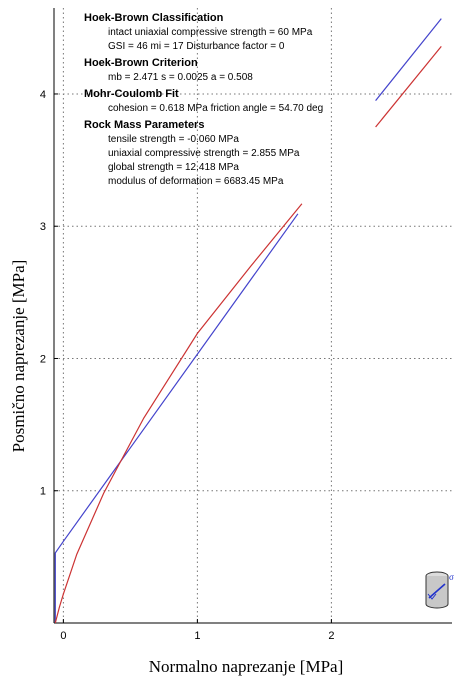 This screenshot has width=457, height=686. Describe the element at coordinates (331, 636) in the screenshot. I see `x-tick-label-2: 2` at that location.